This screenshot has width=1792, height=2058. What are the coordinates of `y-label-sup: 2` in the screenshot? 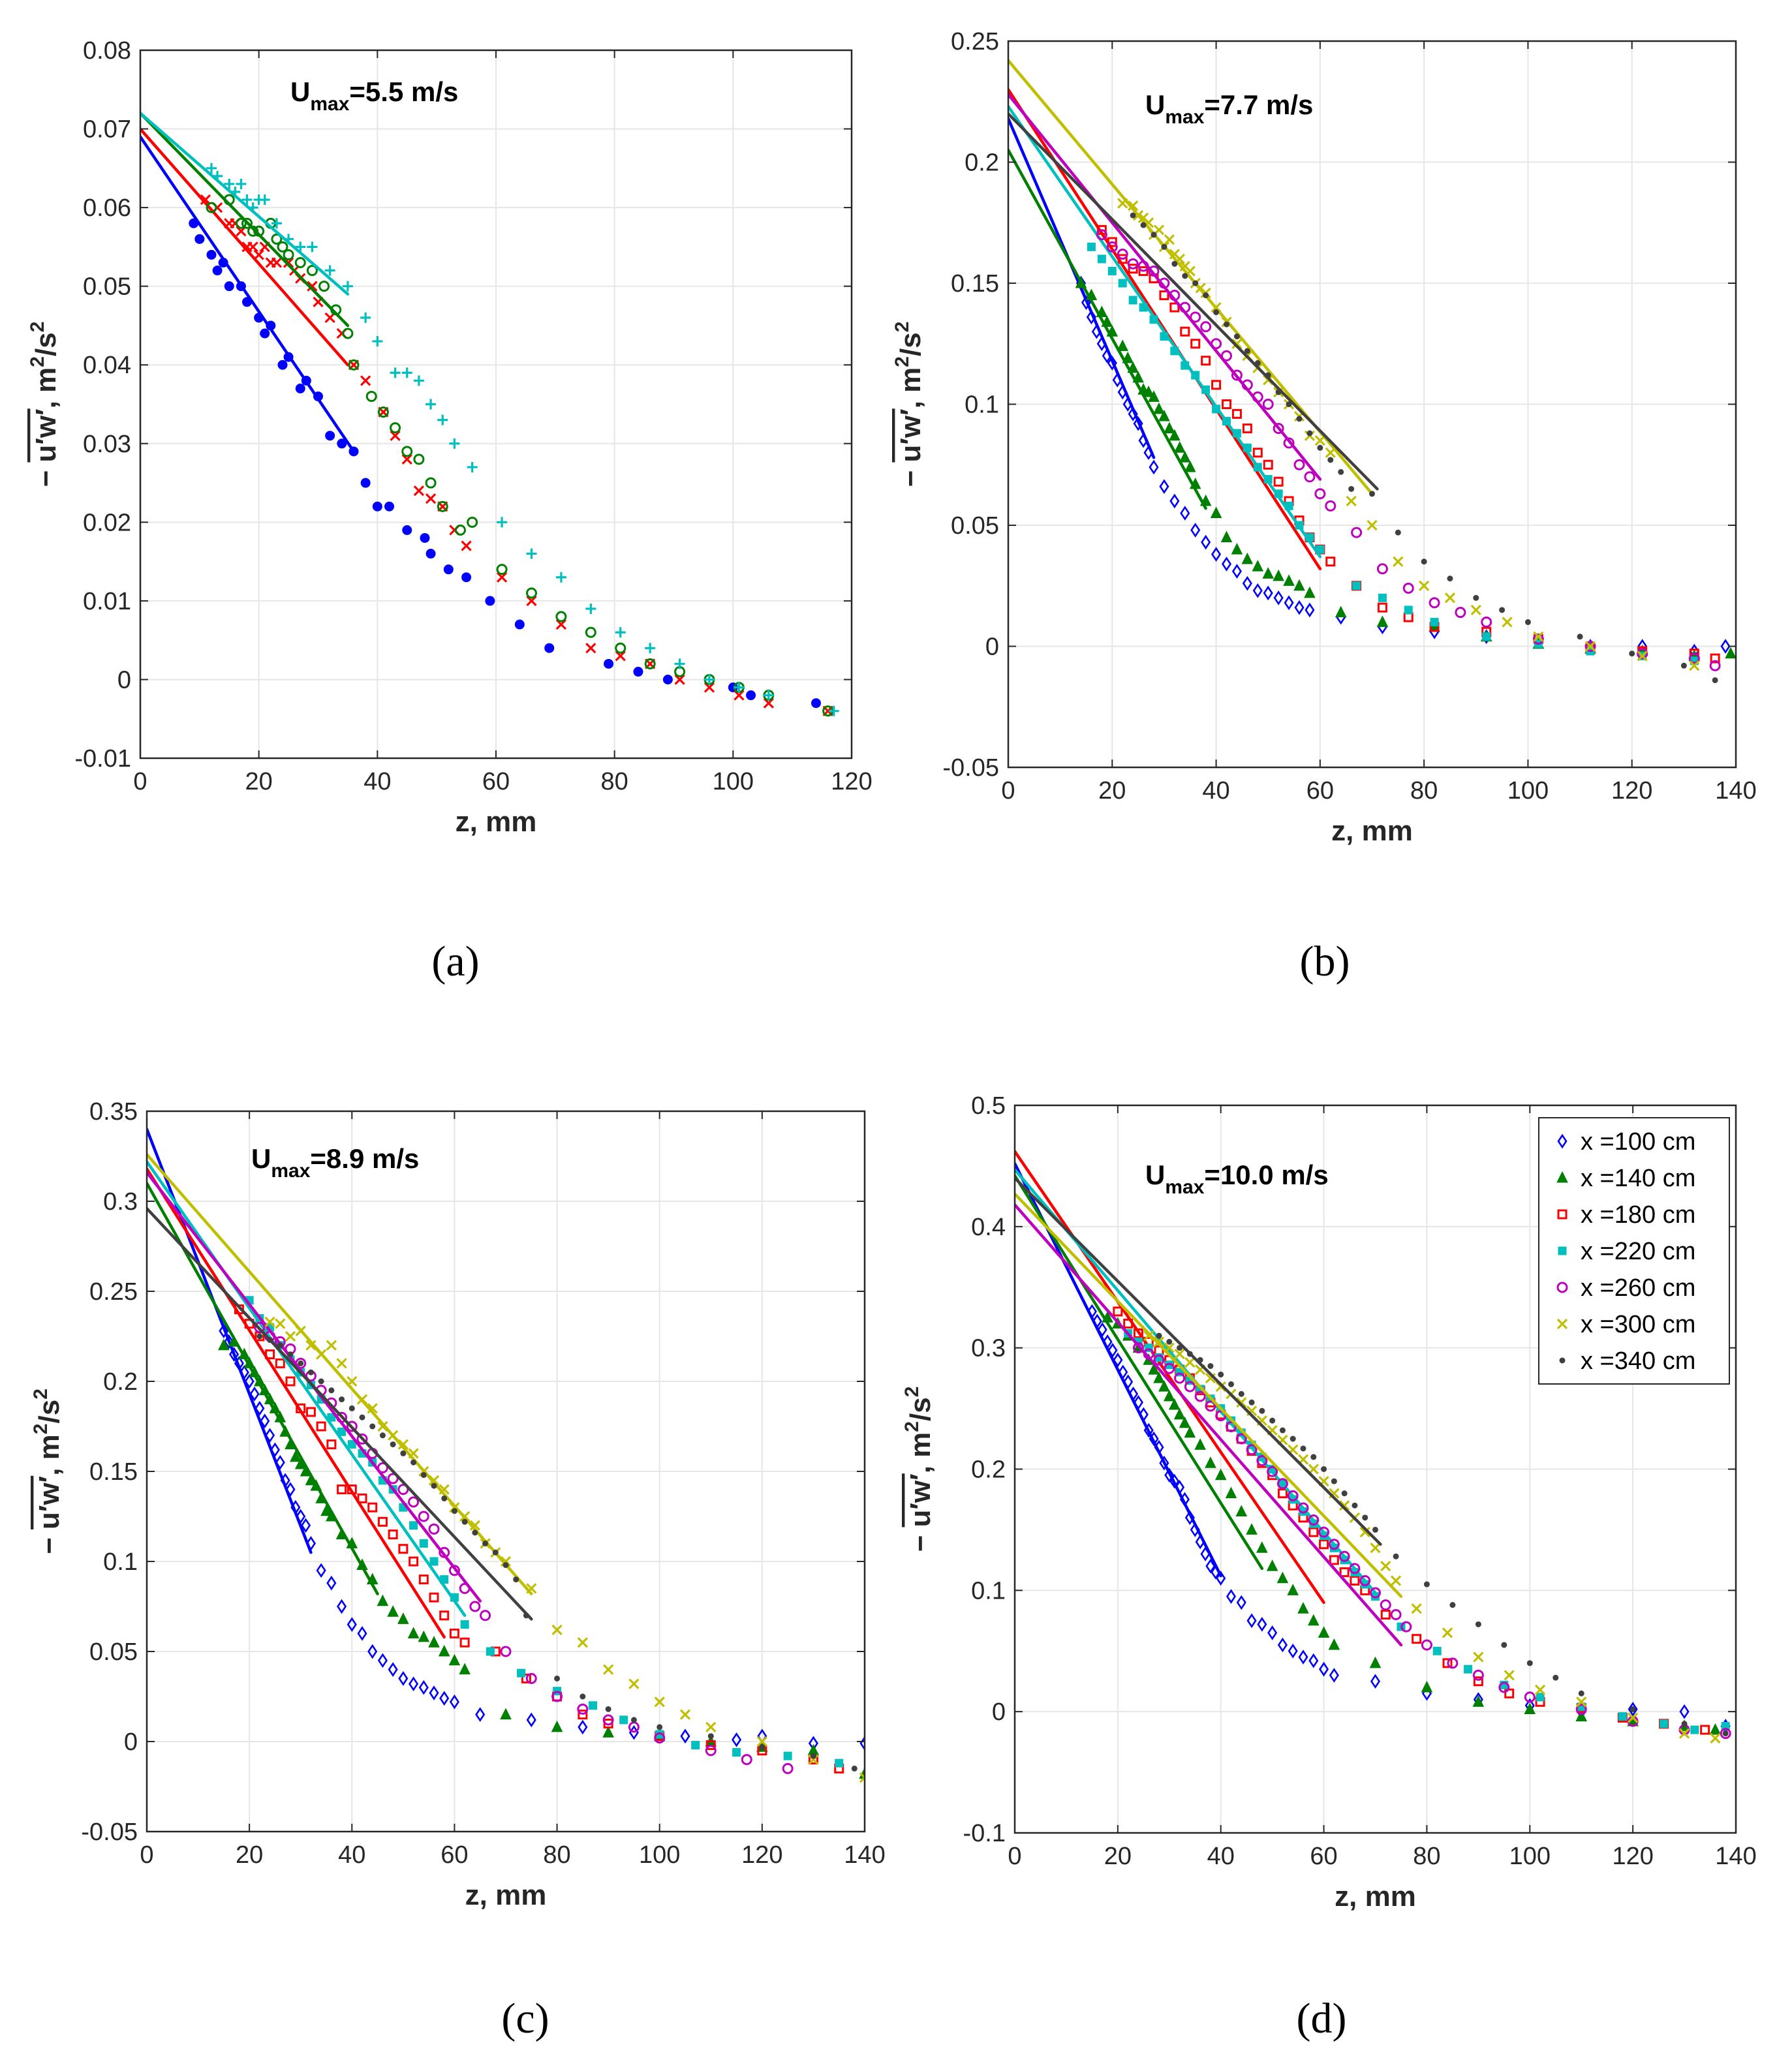 It's located at (41, 1429).